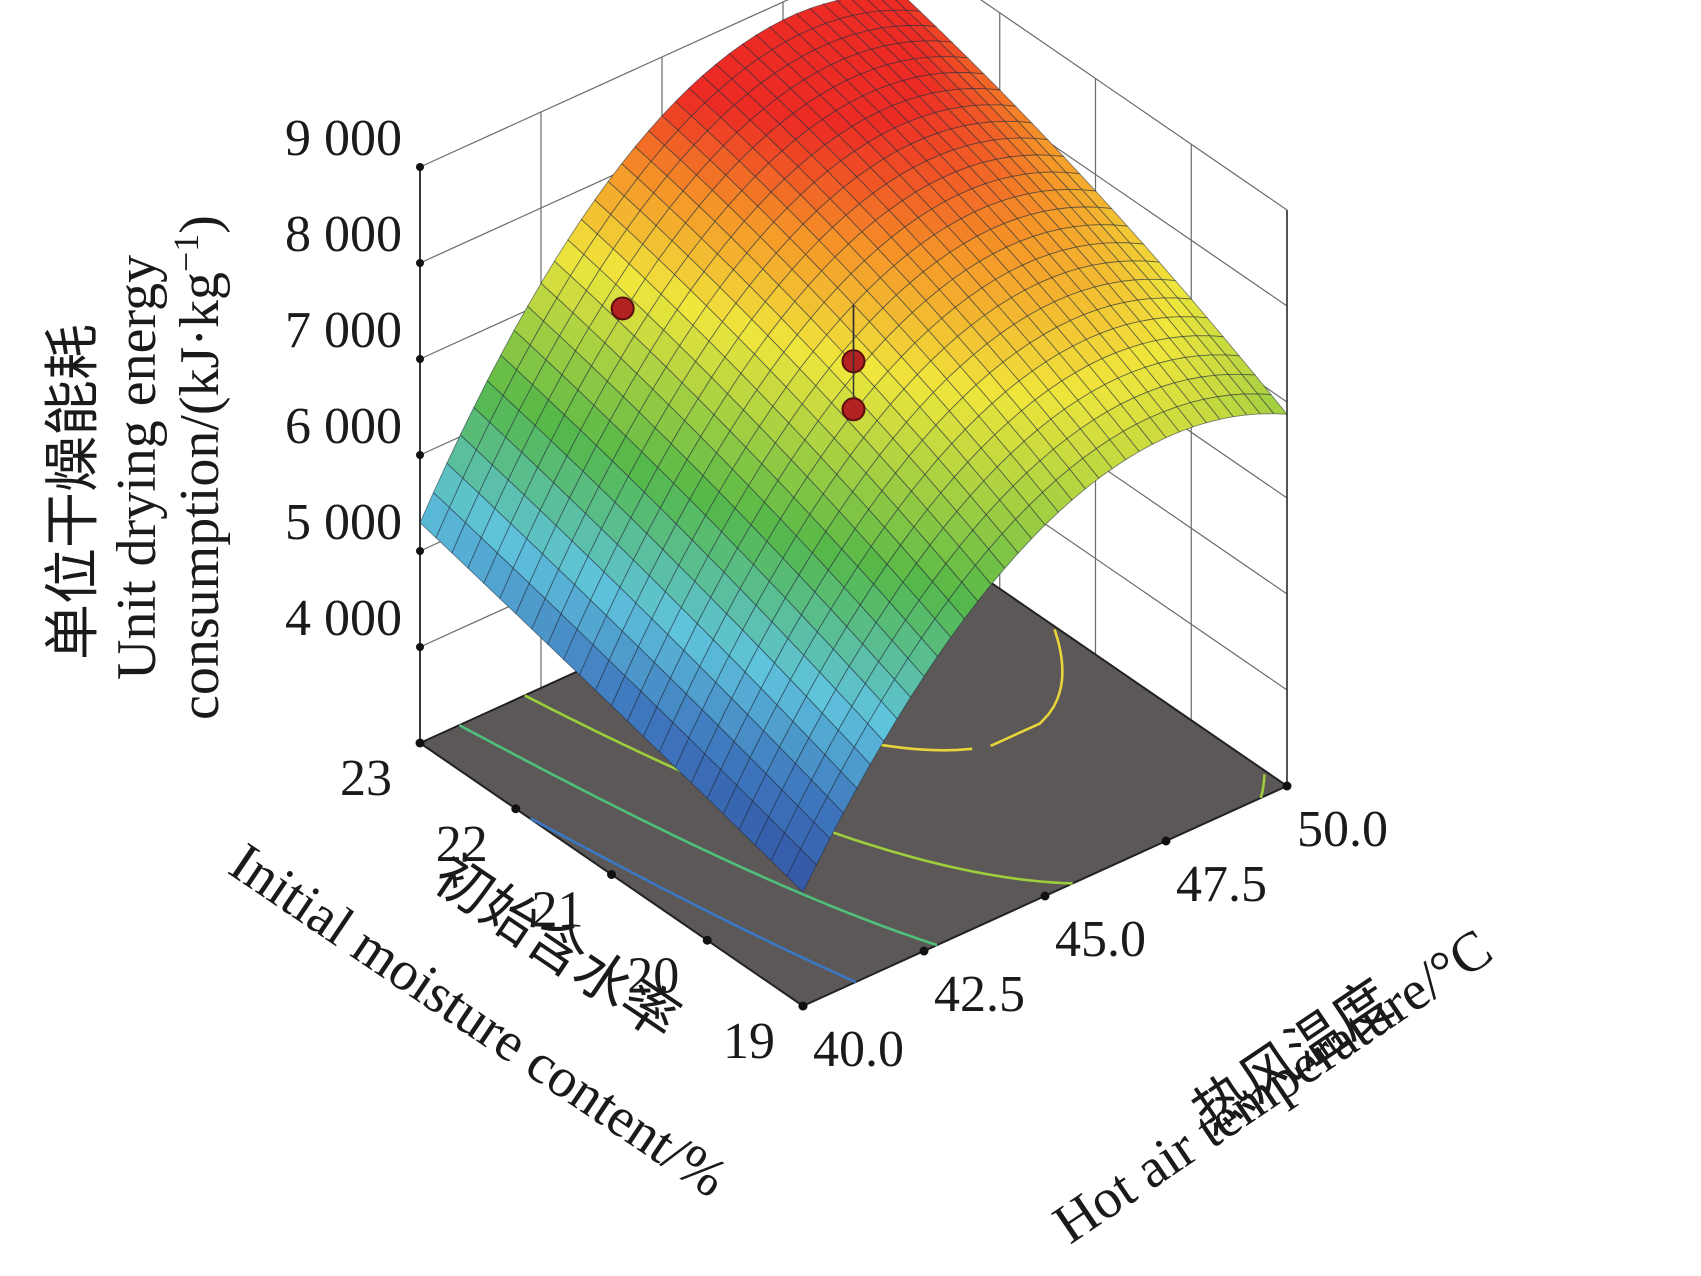 This screenshot has width=1701, height=1276. What do you see at coordinates (198, 467) in the screenshot?
I see `z-axis-title-en-line2: consumption/(kJ·kg−1)` at bounding box center [198, 467].